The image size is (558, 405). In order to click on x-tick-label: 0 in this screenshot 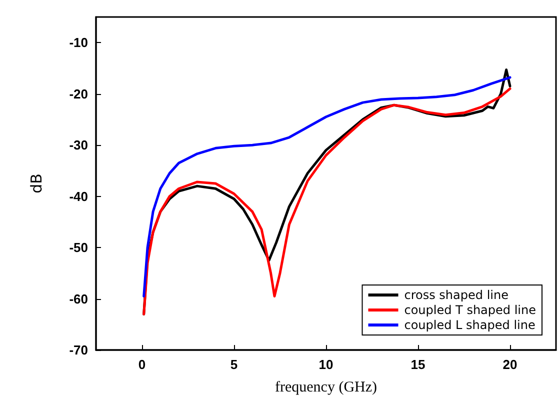, I will do `click(142, 364)`.